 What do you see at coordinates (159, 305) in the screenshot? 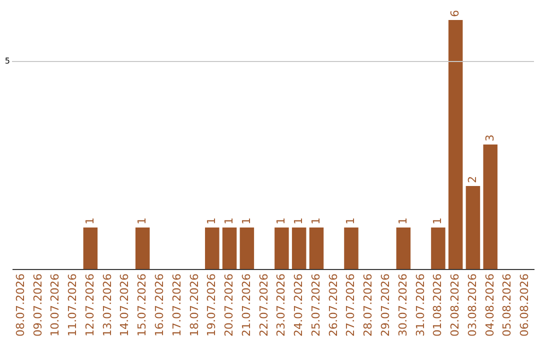
I see `x-tick-label: 16.07.2026` at bounding box center [159, 305].